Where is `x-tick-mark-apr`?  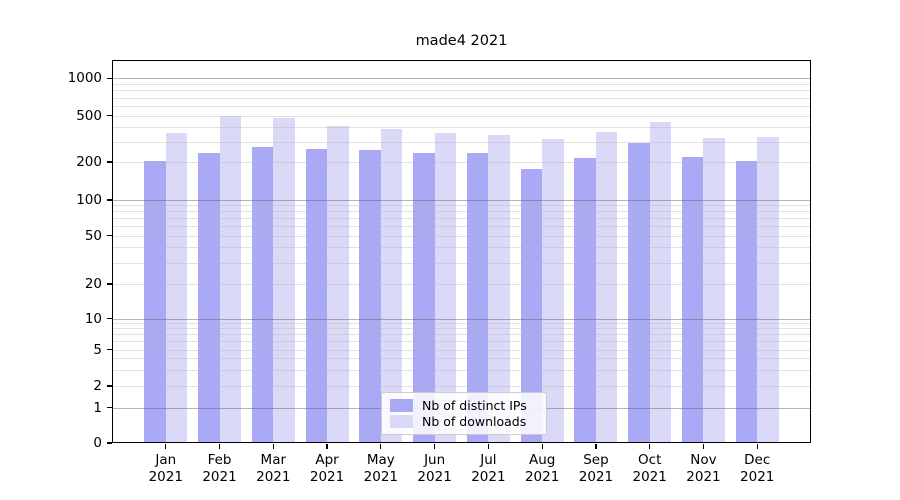 x-tick-mark-apr is located at coordinates (327, 446).